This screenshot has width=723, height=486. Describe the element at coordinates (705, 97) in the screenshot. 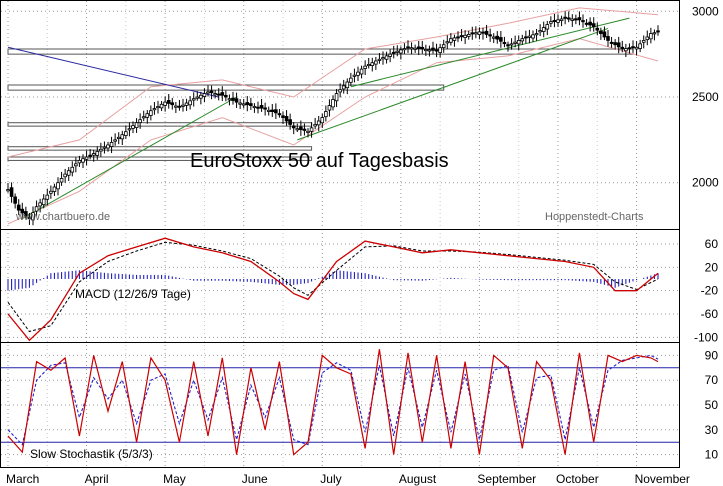

I see `price-axis-tick-label: 2500` at that location.